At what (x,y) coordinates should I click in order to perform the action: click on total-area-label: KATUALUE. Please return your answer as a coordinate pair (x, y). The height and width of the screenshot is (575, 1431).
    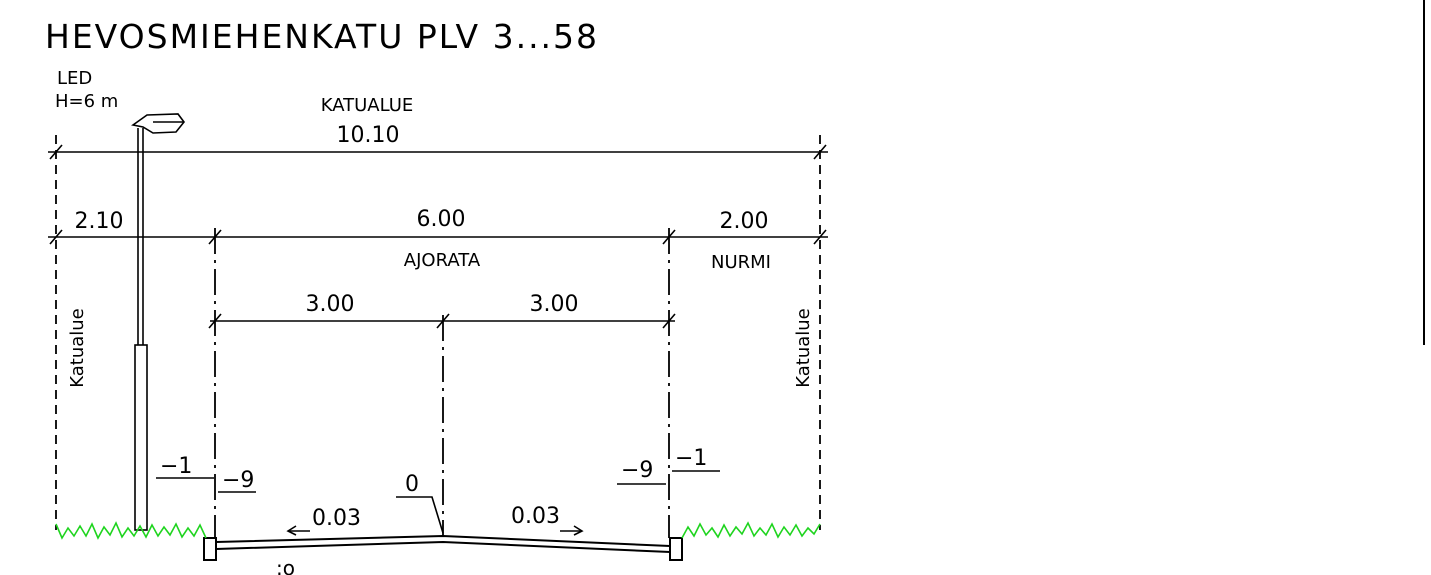
    Looking at the image, I should click on (367, 105).